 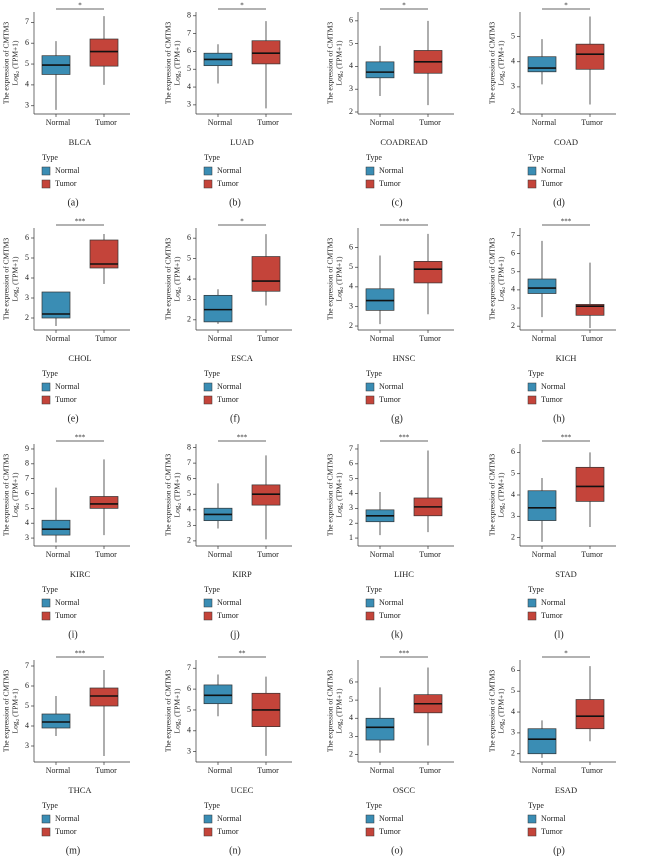 I want to click on y-tick-label: 8, so click(x=27, y=463).